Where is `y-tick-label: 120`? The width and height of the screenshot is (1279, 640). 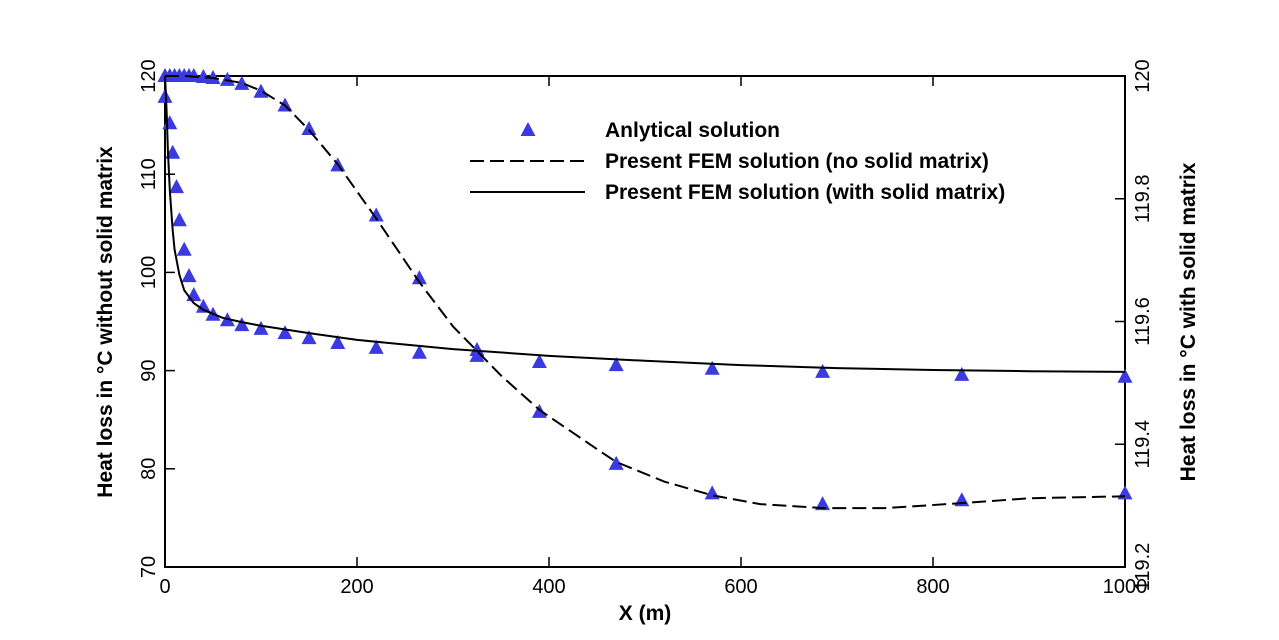 y-tick-label: 120 is located at coordinates (149, 75).